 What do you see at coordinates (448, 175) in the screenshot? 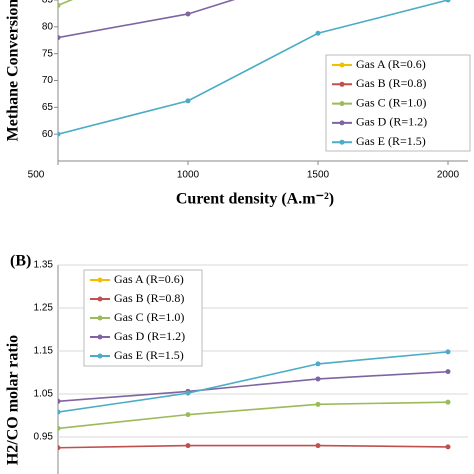
I see `x-tick-label: 2000` at bounding box center [448, 175].